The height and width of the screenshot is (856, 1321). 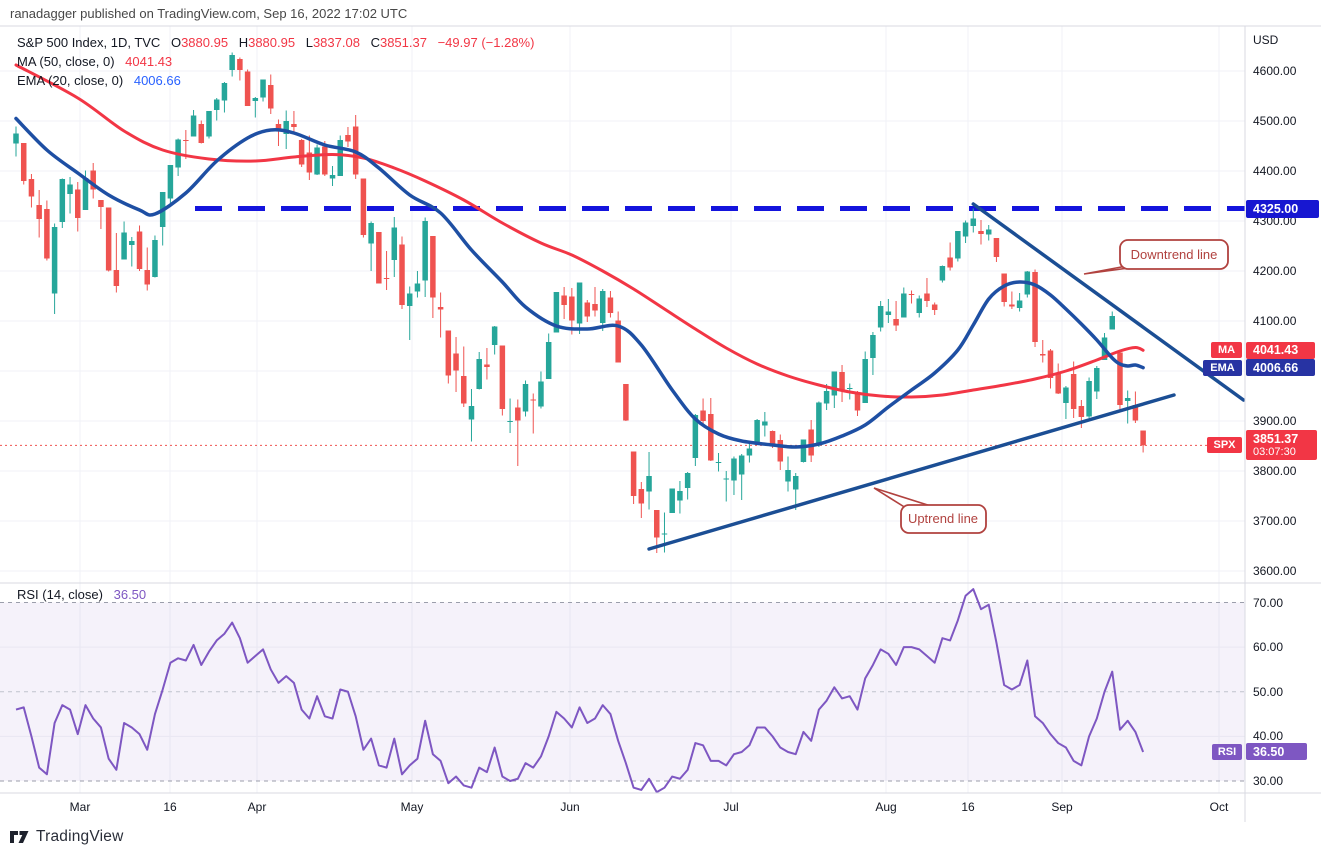 I want to click on price-axis-label: 4200.00, so click(x=1275, y=271).